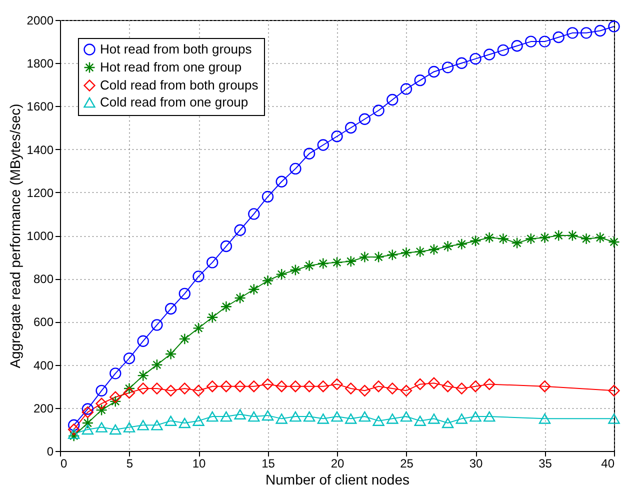 The height and width of the screenshot is (493, 628). What do you see at coordinates (14, 236) in the screenshot?
I see `y-axis-title: Aggregate read performance (MBytes/sec)` at bounding box center [14, 236].